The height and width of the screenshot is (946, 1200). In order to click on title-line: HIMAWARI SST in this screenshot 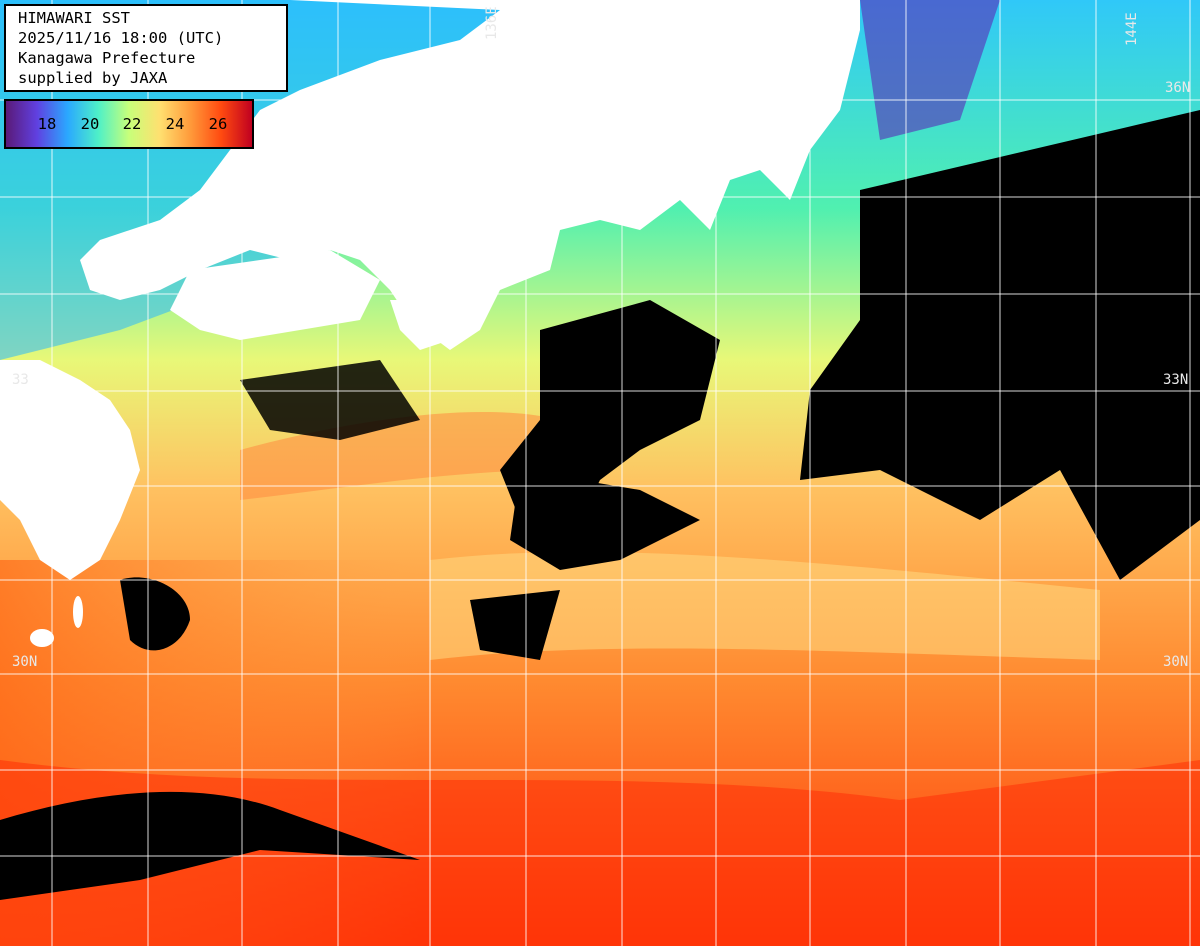, I will do `click(74, 18)`.